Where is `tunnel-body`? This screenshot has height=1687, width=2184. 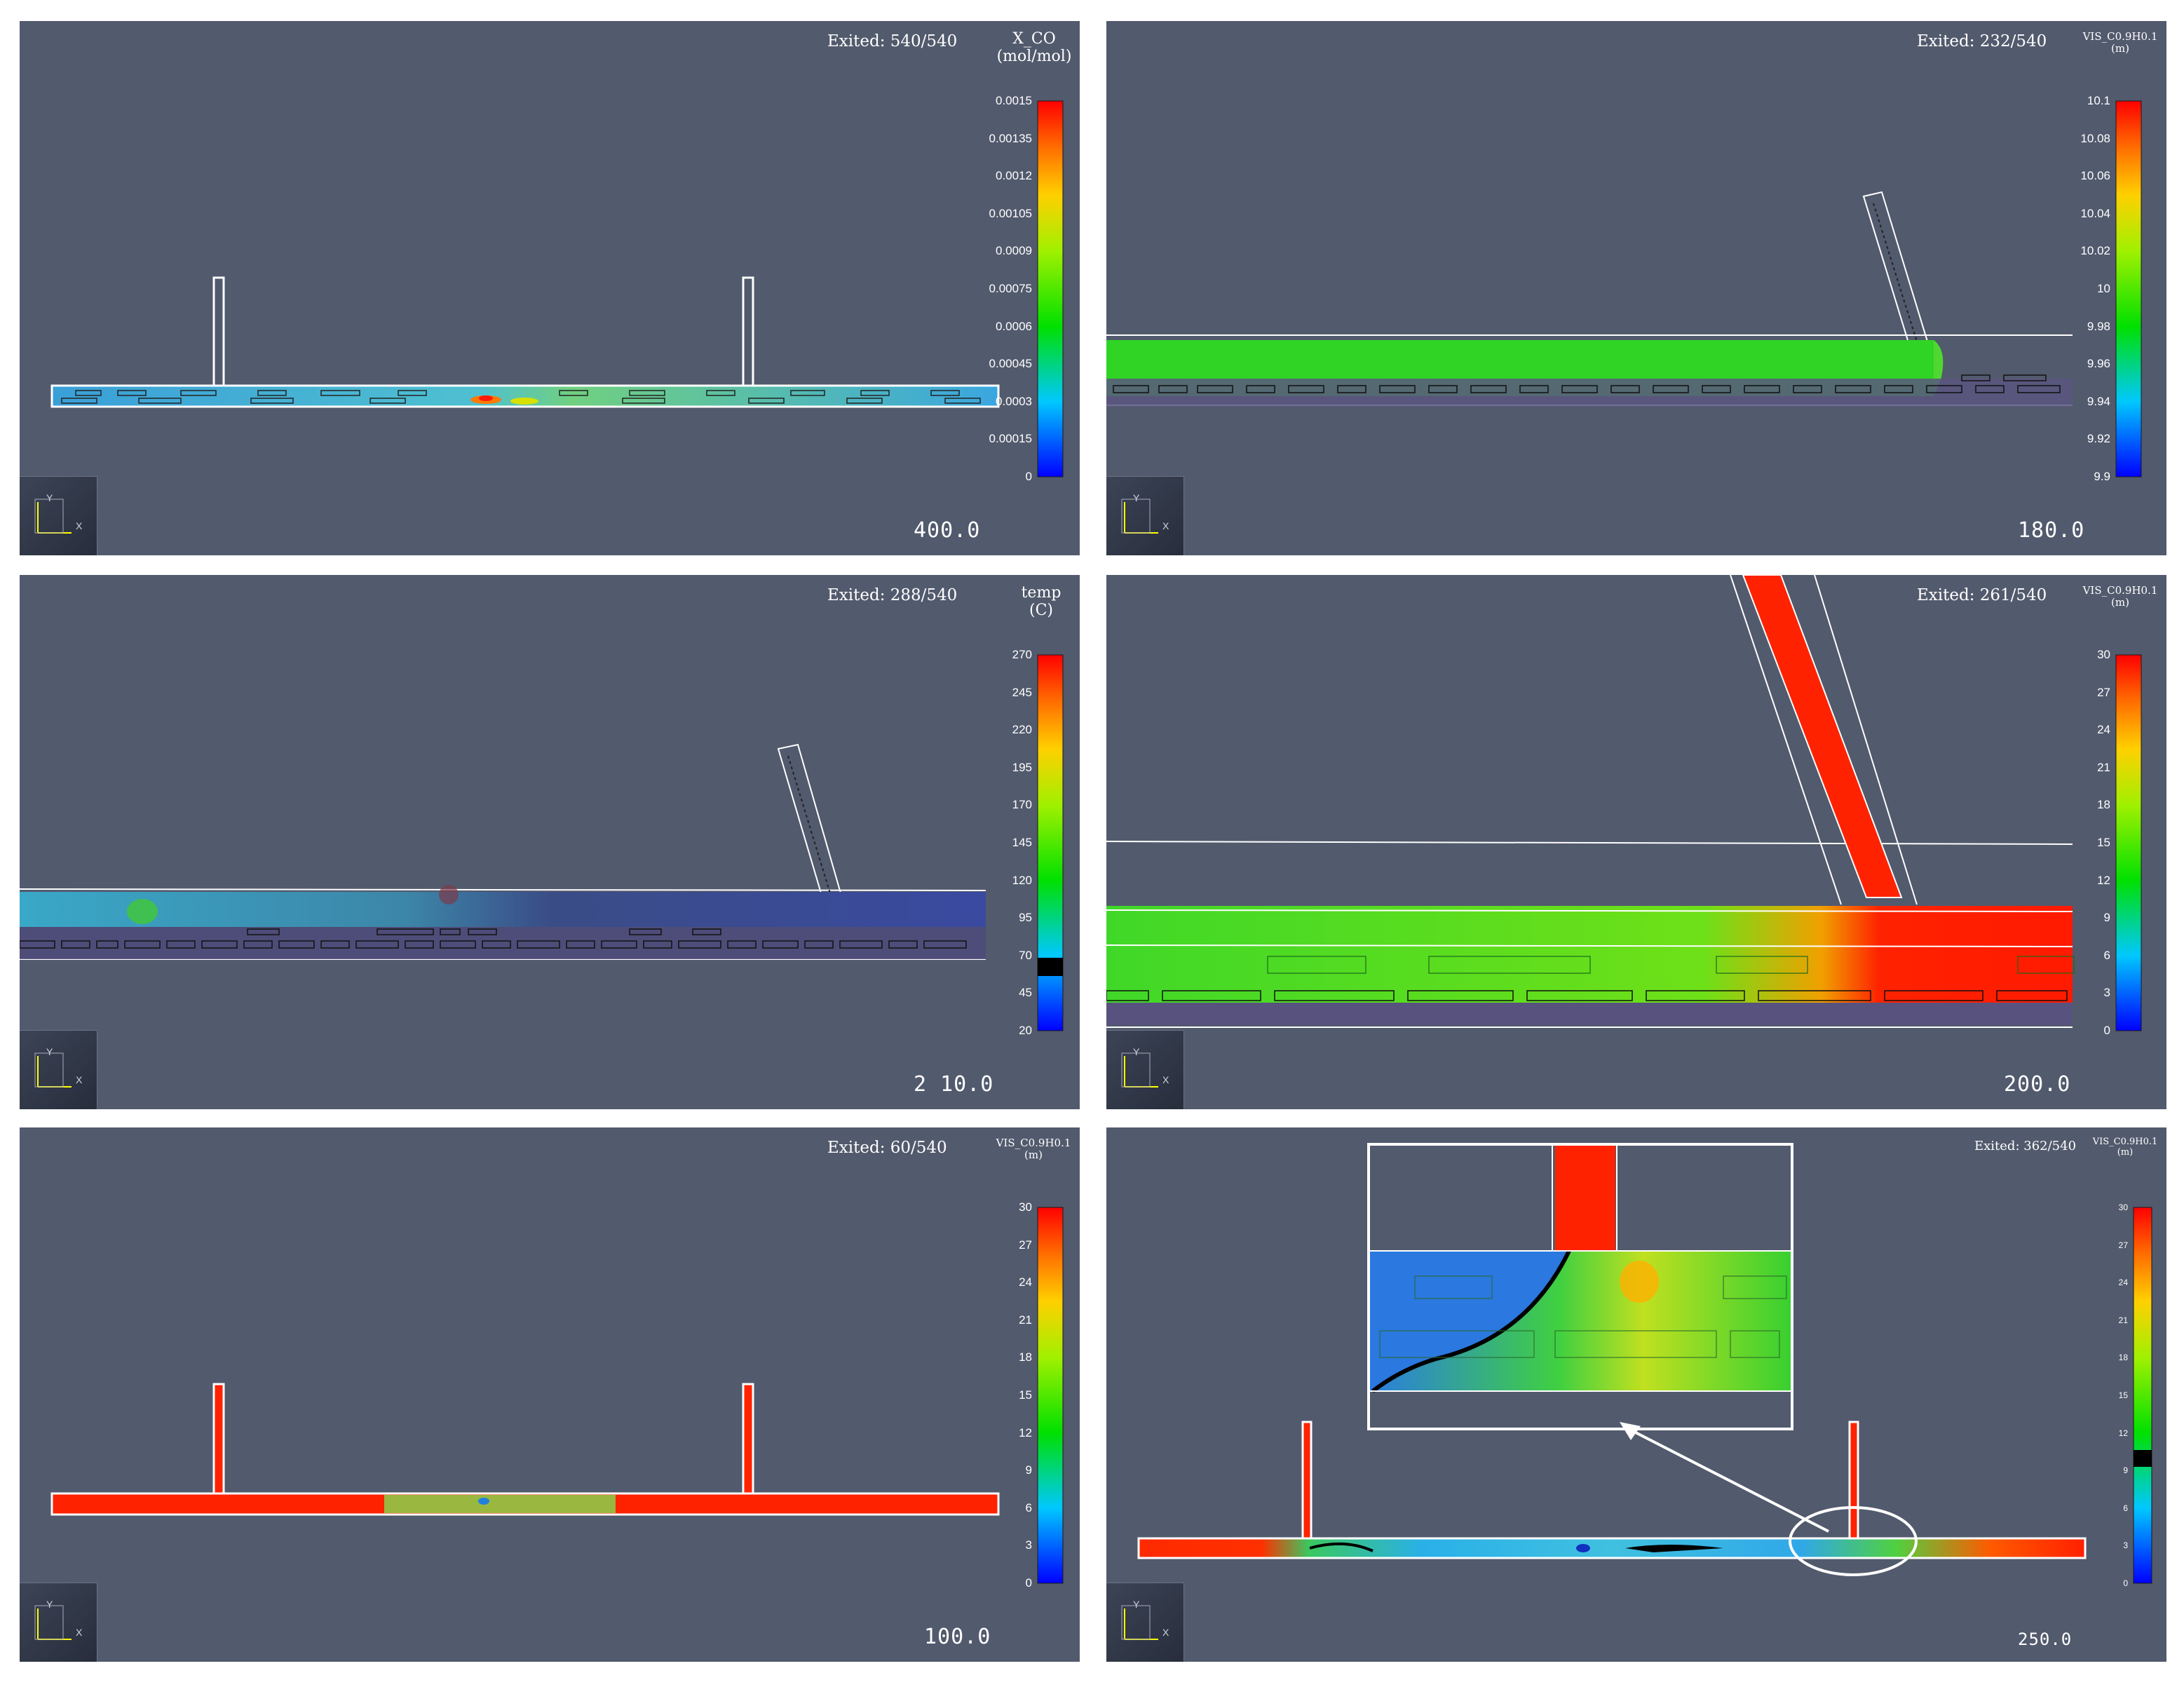 tunnel-body is located at coordinates (1612, 1548).